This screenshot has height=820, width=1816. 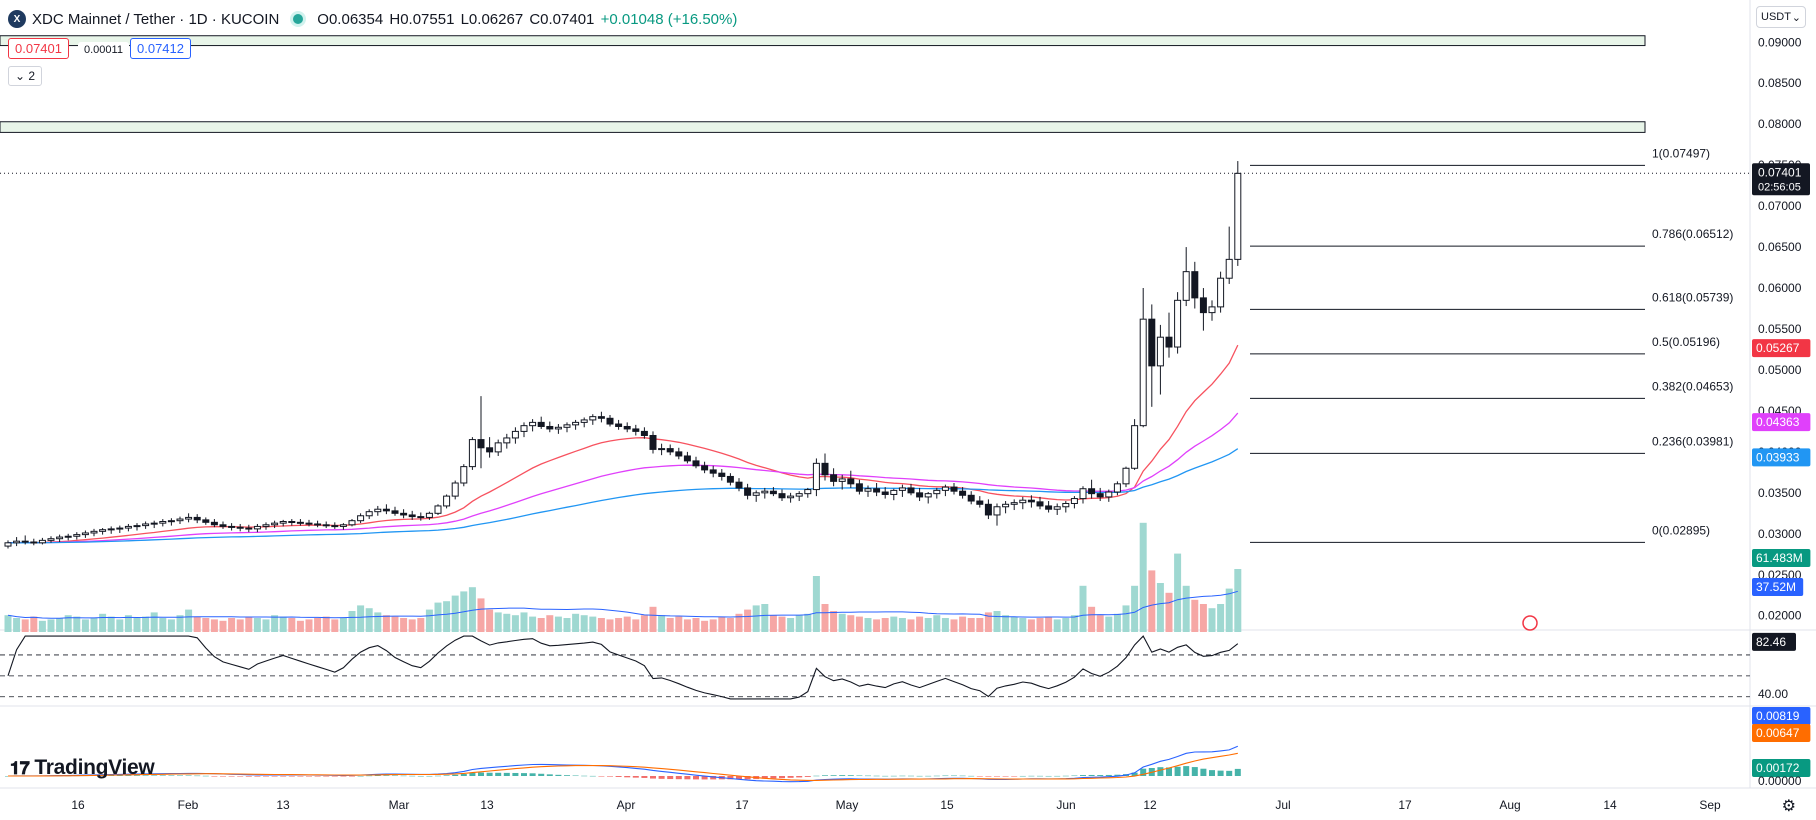 I want to click on price-tick-label: 0.07000, so click(x=1780, y=206).